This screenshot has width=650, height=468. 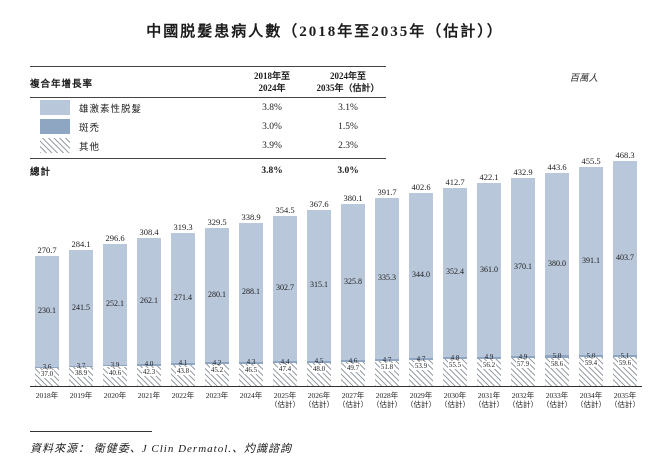 What do you see at coordinates (285, 209) in the screenshot?
I see `bar-total-label: 354.5` at bounding box center [285, 209].